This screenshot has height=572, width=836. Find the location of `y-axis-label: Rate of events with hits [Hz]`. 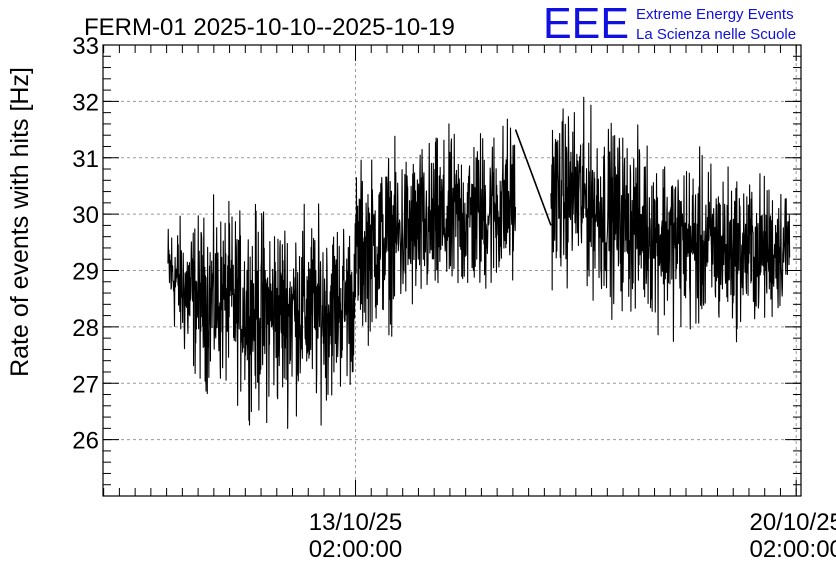

y-axis-label: Rate of events with hits [Hz] is located at coordinates (20, 222).